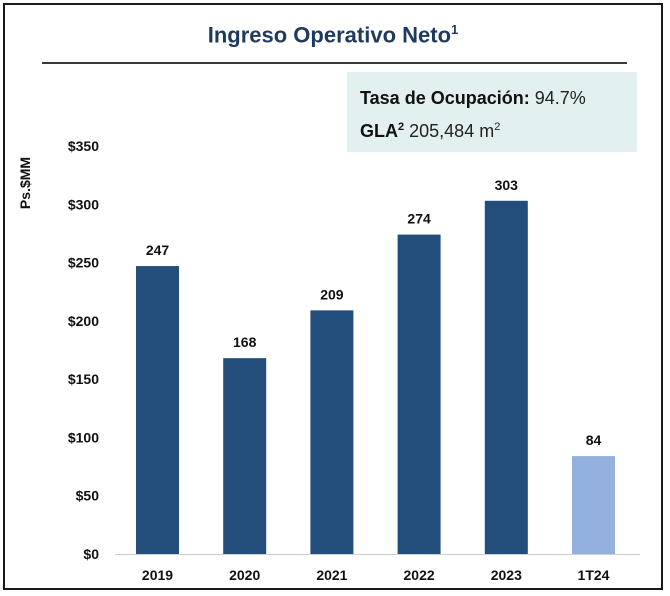 Image resolution: width=670 pixels, height=596 pixels. What do you see at coordinates (594, 575) in the screenshot?
I see `x-tick-label-1T24: 1T24` at bounding box center [594, 575].